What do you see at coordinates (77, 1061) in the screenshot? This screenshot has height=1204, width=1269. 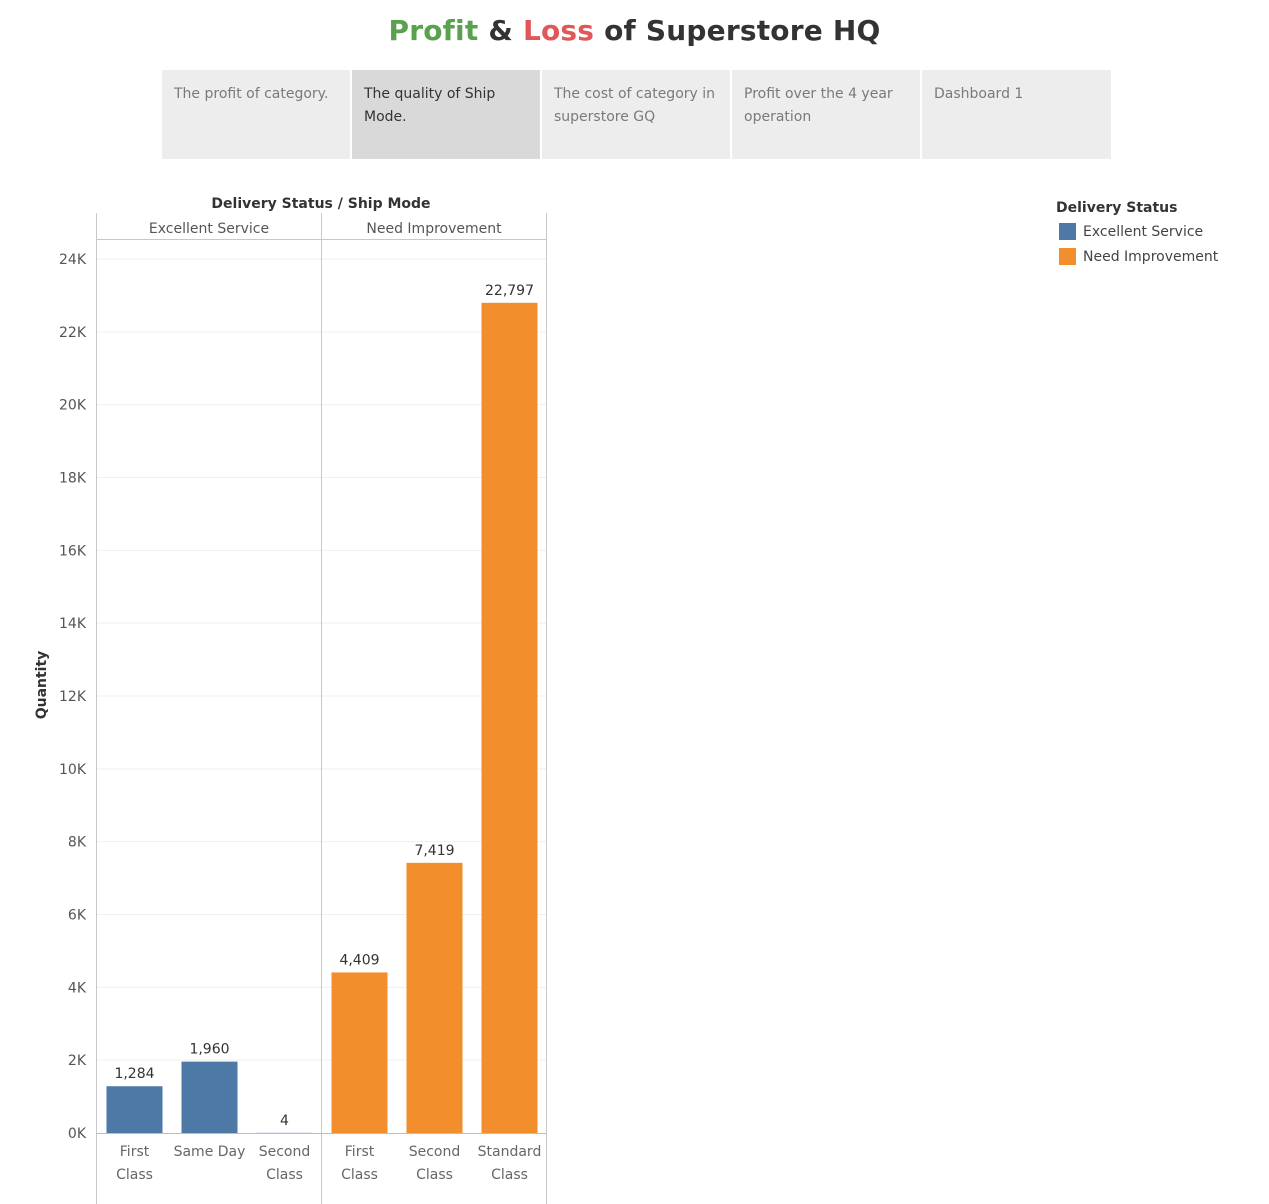 I see `y-tick-label: 2K` at bounding box center [77, 1061].